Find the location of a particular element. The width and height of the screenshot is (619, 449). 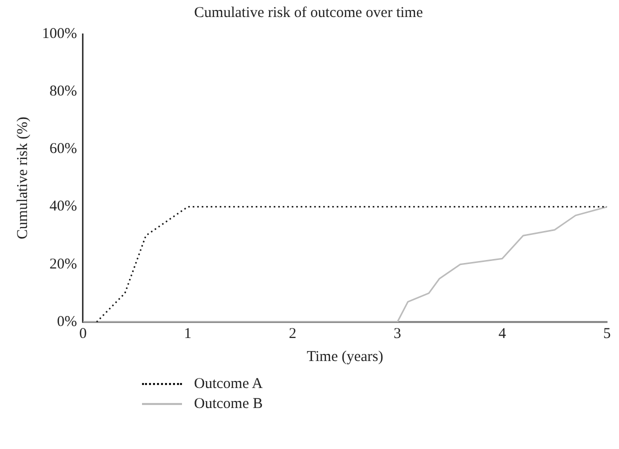

x-tick-label: 1 is located at coordinates (188, 334).